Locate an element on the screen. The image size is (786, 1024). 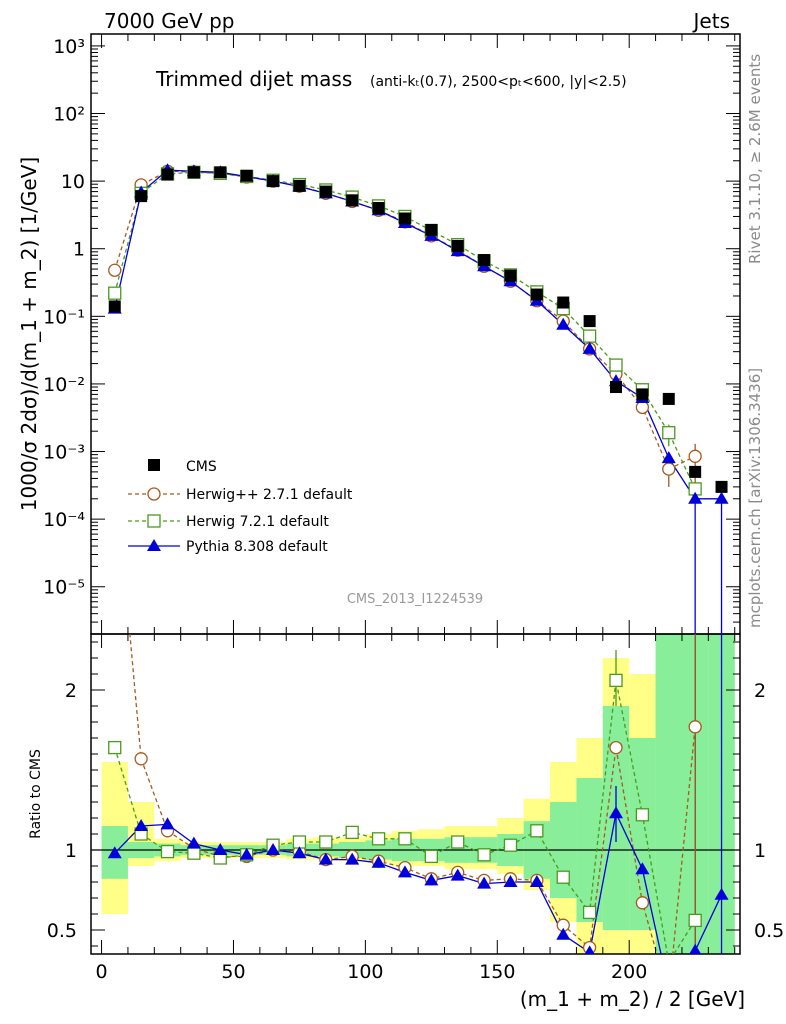
y-tick-label: 10² is located at coordinates (69, 115).